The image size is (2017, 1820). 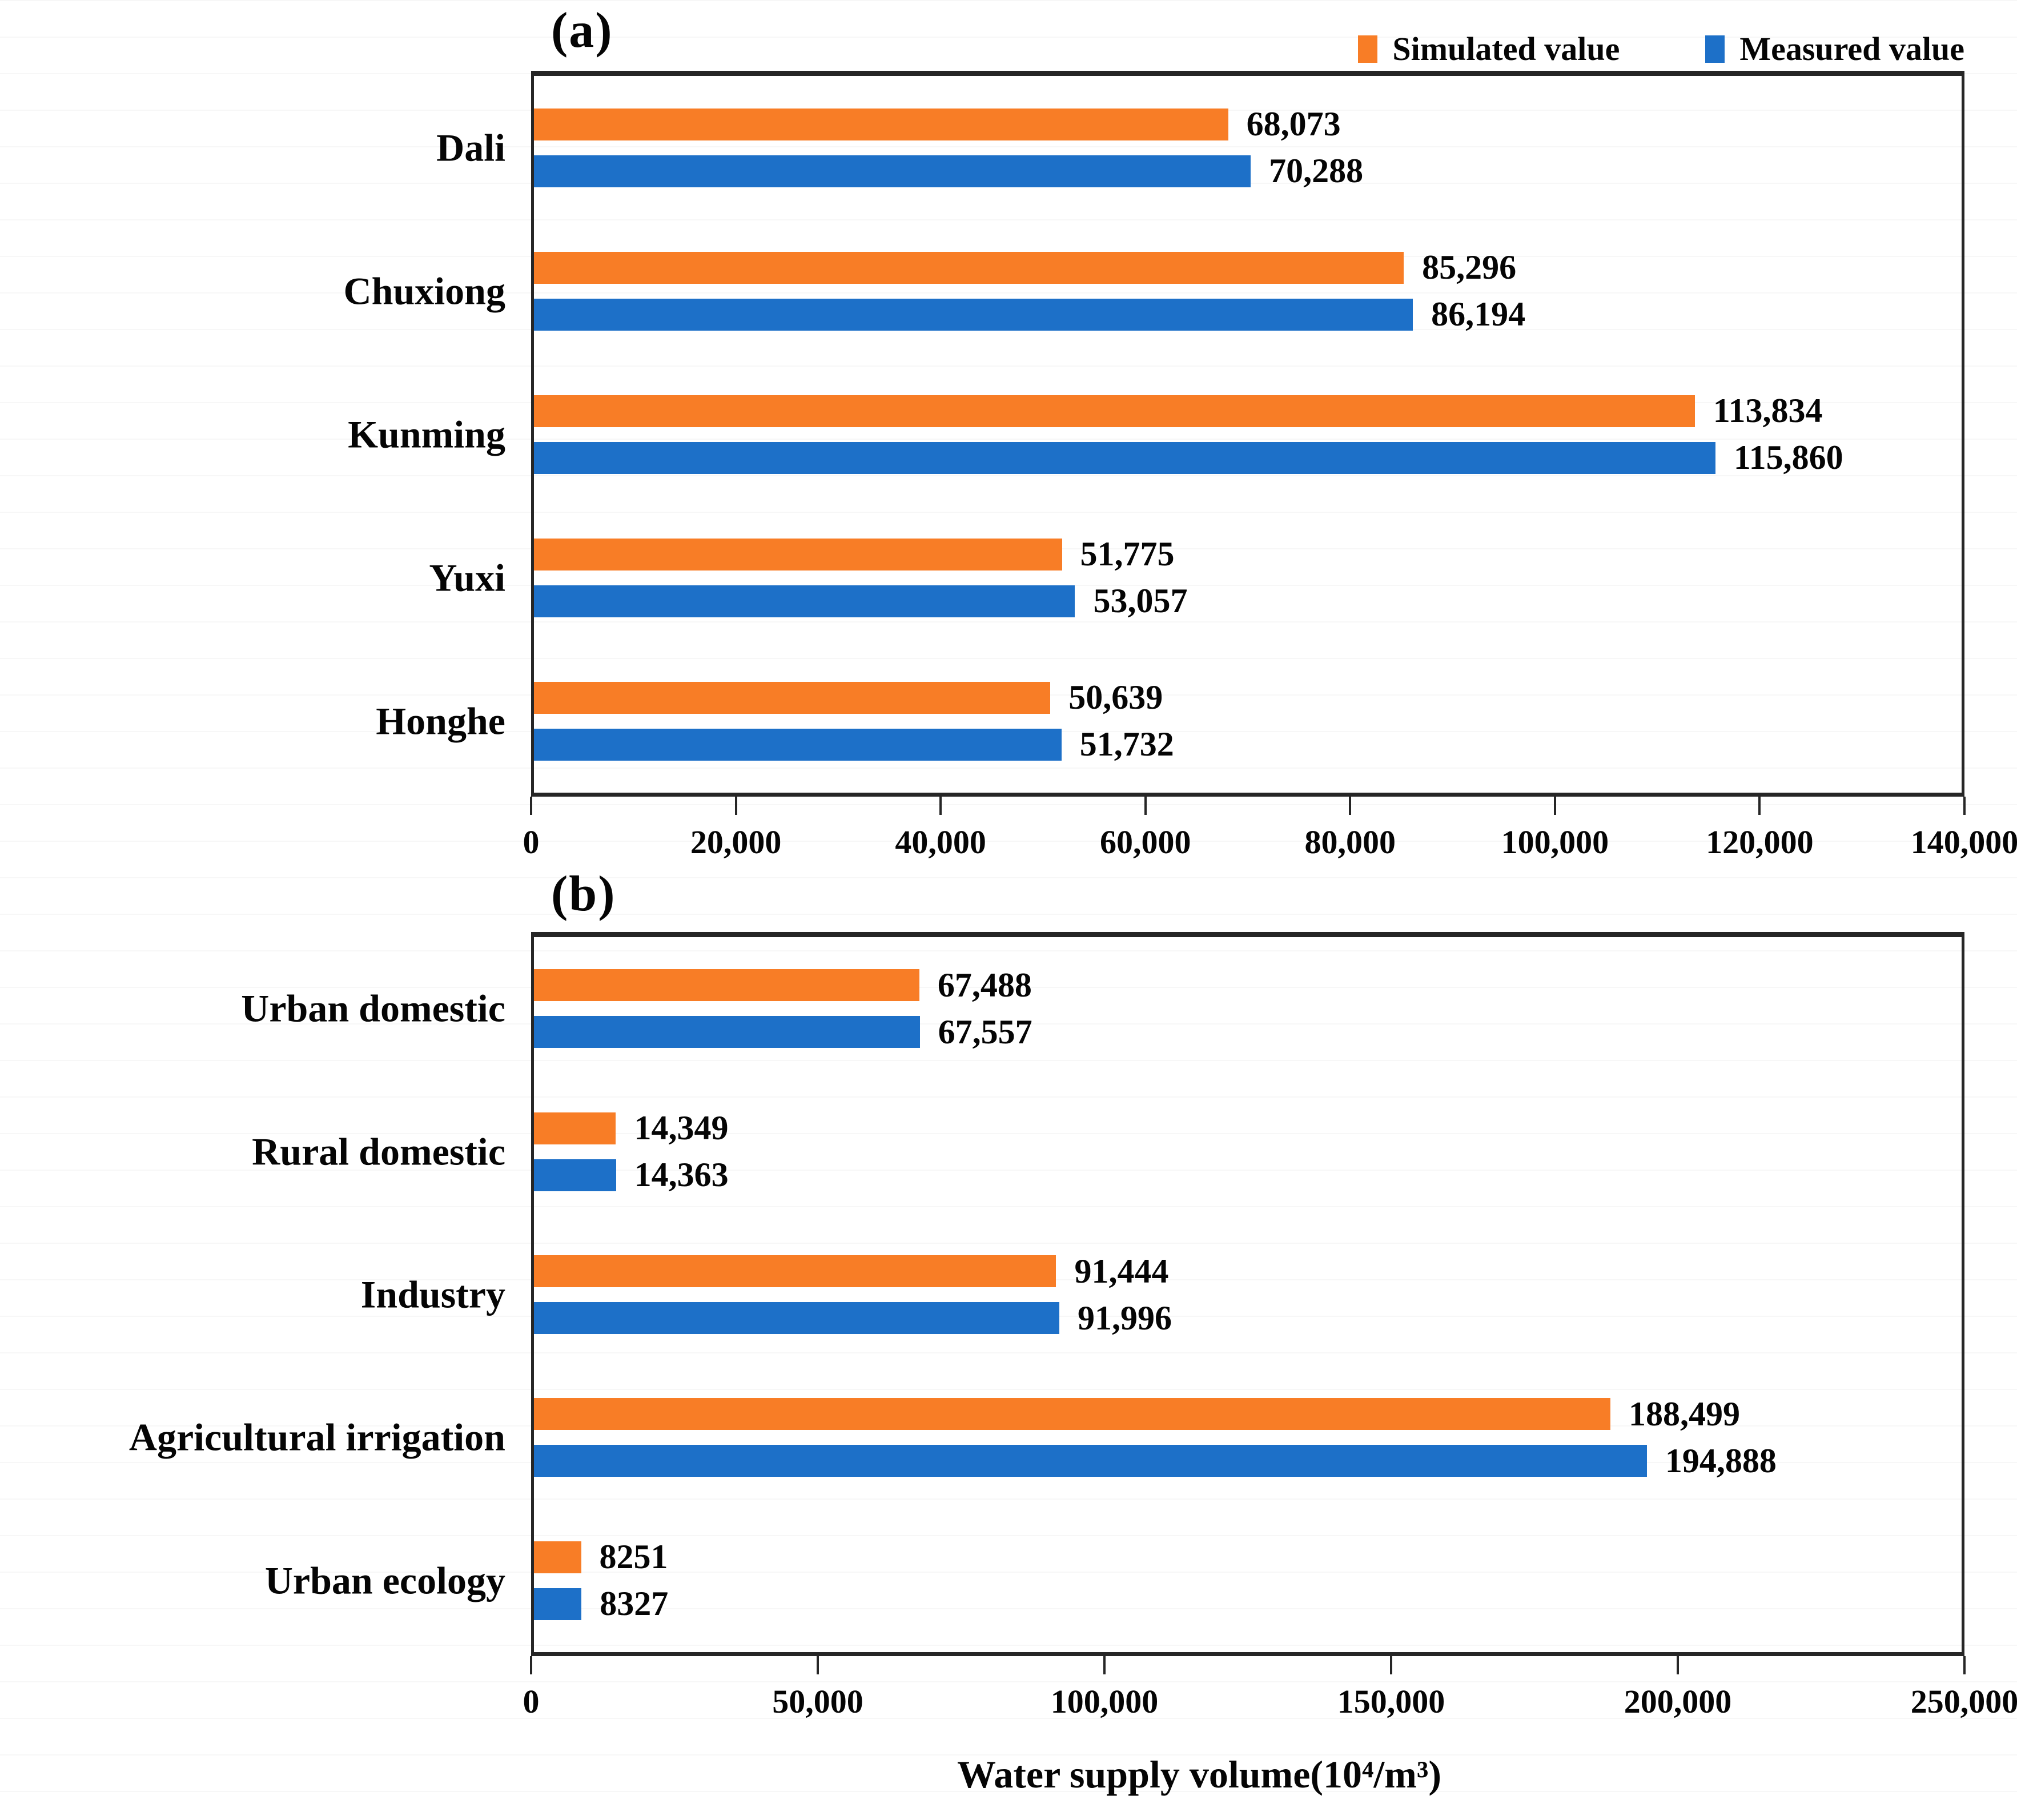 I want to click on x-axis-b: 0 50,000 100,000 150,000 200,000 250,000, so click(x=1270, y=1693).